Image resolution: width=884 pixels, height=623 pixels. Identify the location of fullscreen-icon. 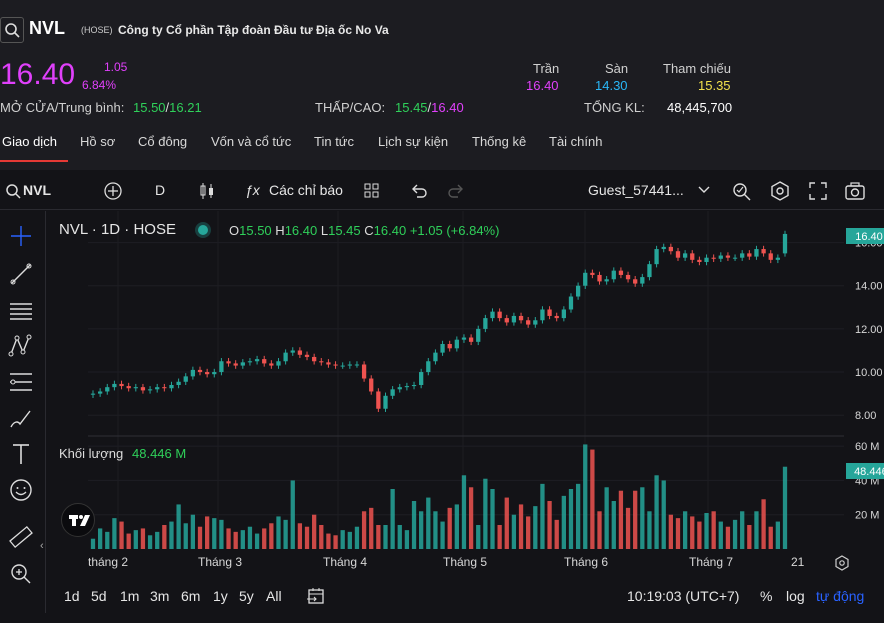
(818, 191).